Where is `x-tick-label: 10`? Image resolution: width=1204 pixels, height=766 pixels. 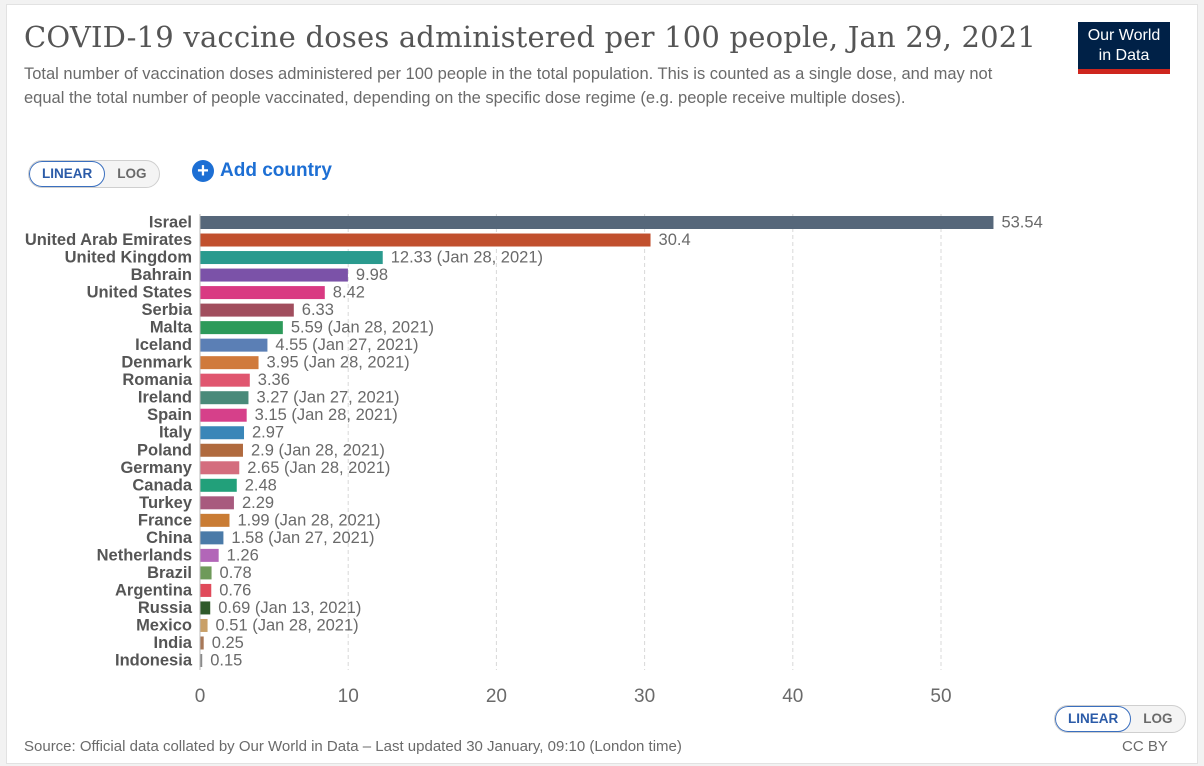
x-tick-label: 10 is located at coordinates (348, 696).